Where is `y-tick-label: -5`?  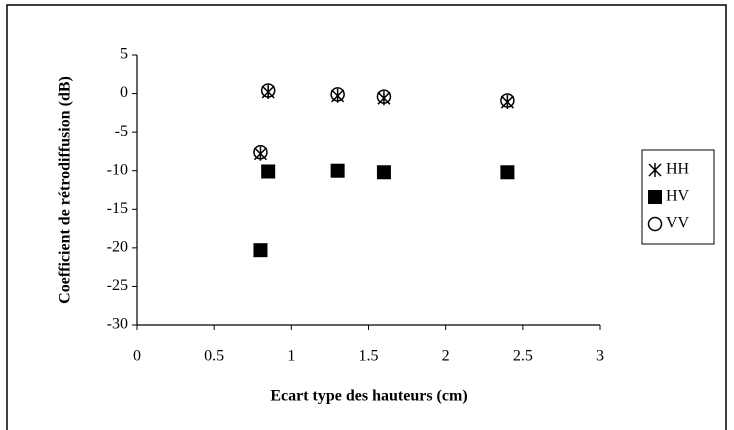
y-tick-label: -5 is located at coordinates (121, 131).